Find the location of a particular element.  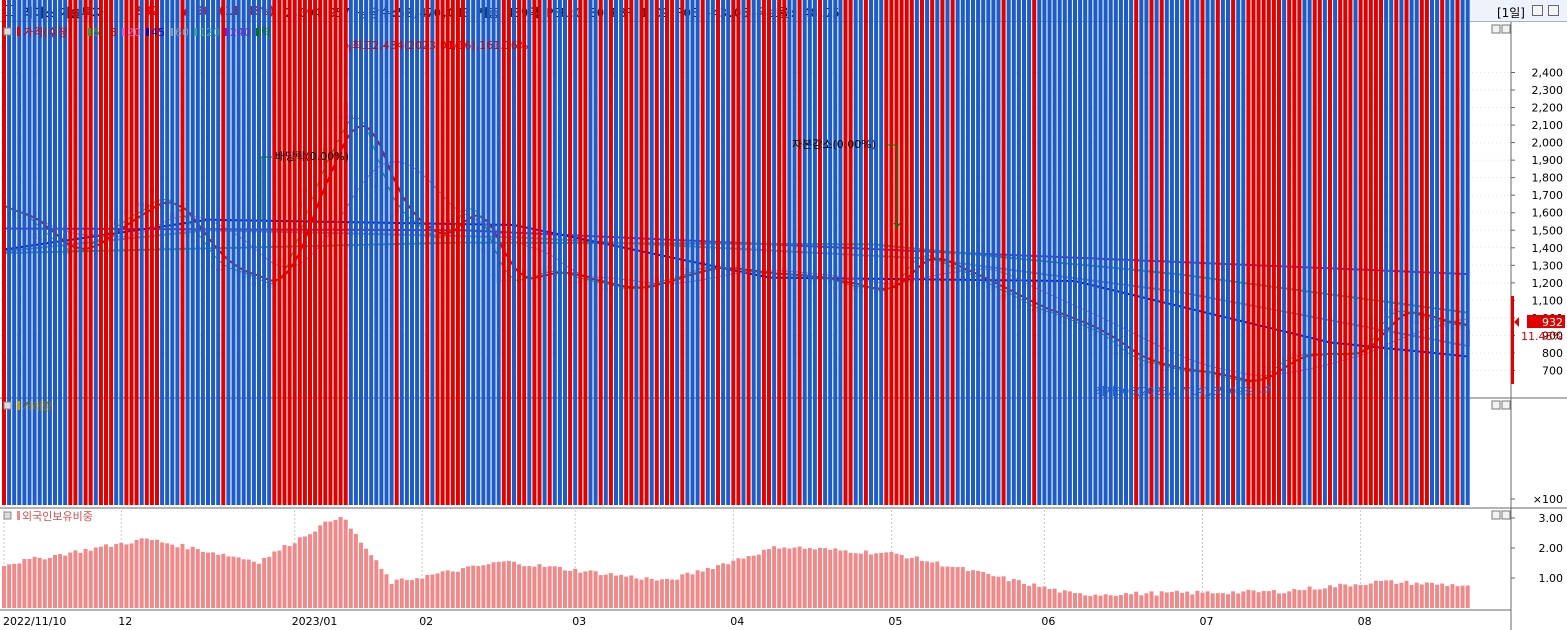

volume-close-icon is located at coordinates (1506, 405).